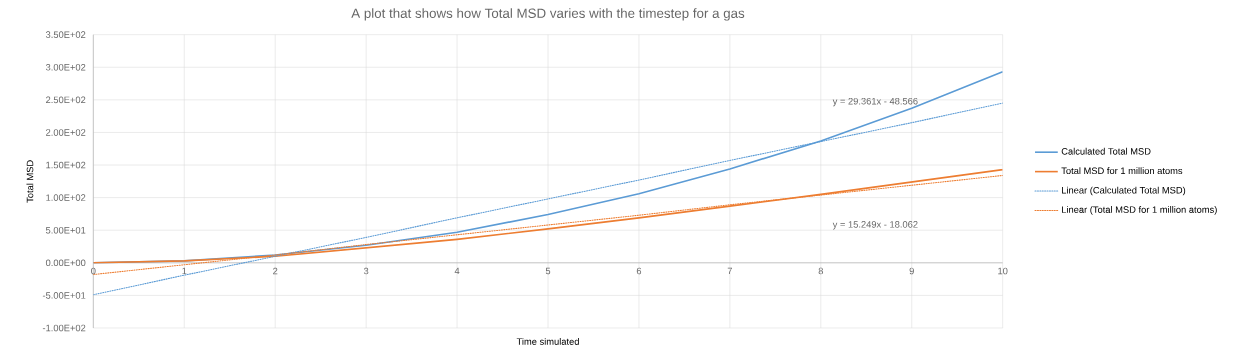  What do you see at coordinates (66, 198) in the screenshot?
I see `y-tick-label: 1.00E+02` at bounding box center [66, 198].